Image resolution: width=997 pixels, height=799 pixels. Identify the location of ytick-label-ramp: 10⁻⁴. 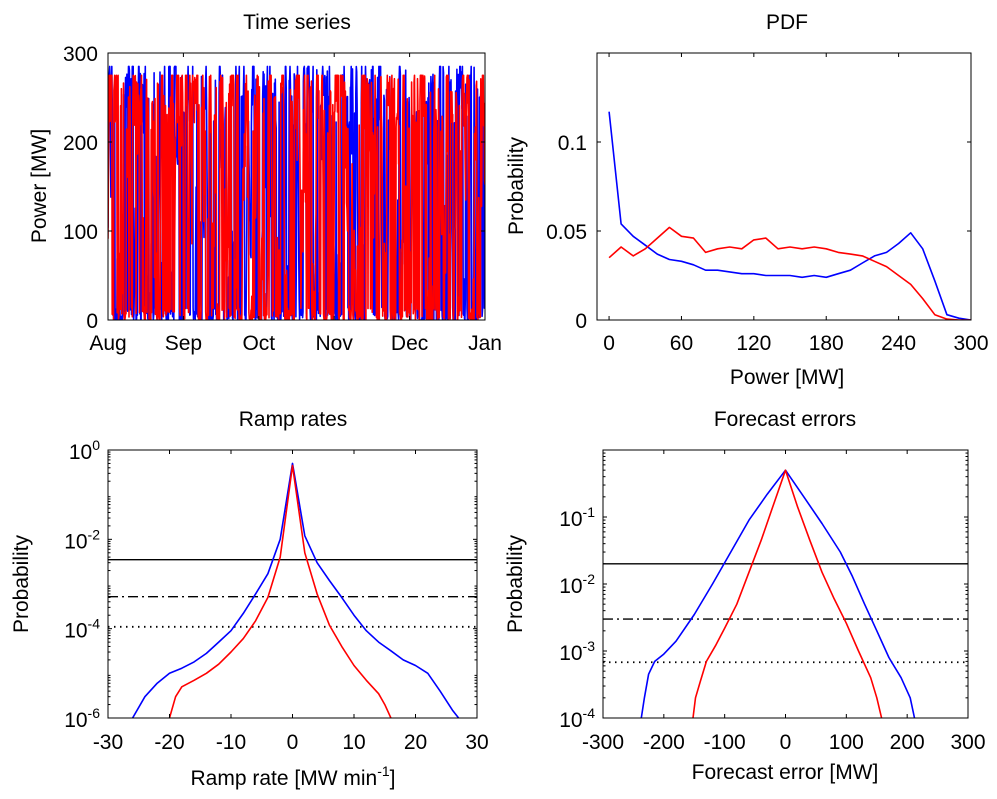
(82, 629).